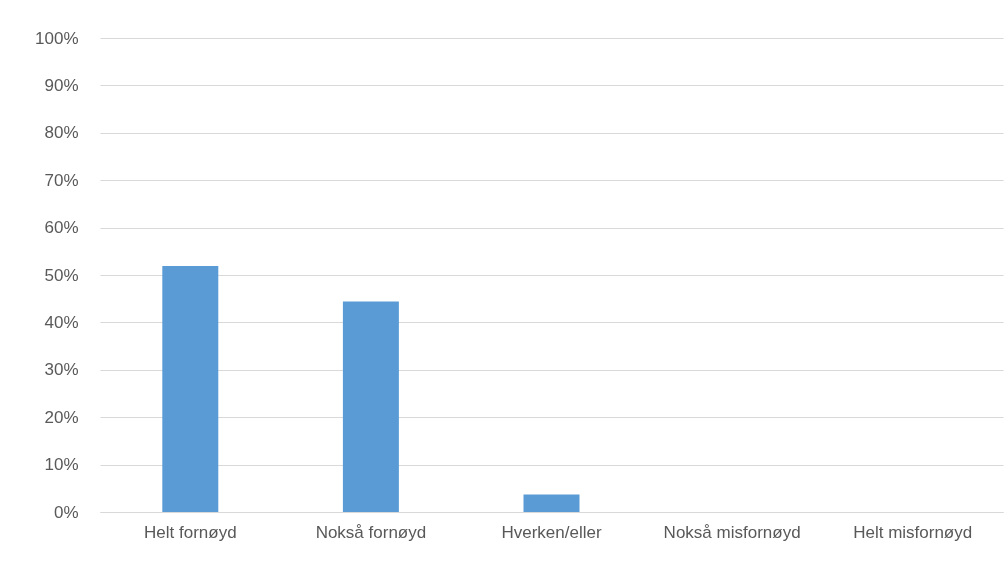 The width and height of the screenshot is (1007, 566). What do you see at coordinates (61, 133) in the screenshot?
I see `y-tick-label: 80%` at bounding box center [61, 133].